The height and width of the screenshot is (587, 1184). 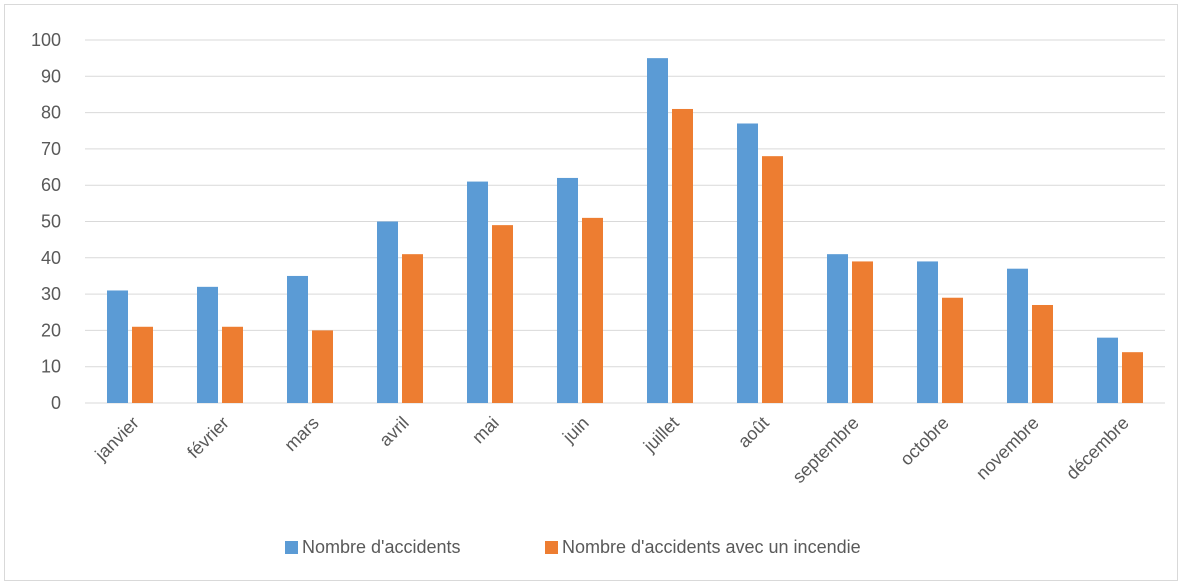 I want to click on y-axis-ticks: 0 10 20 30 40 50 60 70 80 90 100, so click(x=46, y=221).